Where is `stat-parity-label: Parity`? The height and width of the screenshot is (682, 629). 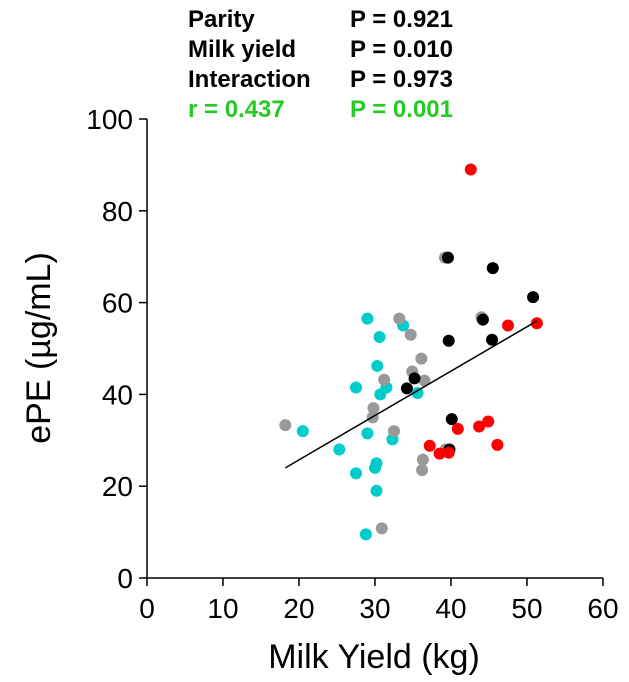 stat-parity-label: Parity is located at coordinates (221, 19).